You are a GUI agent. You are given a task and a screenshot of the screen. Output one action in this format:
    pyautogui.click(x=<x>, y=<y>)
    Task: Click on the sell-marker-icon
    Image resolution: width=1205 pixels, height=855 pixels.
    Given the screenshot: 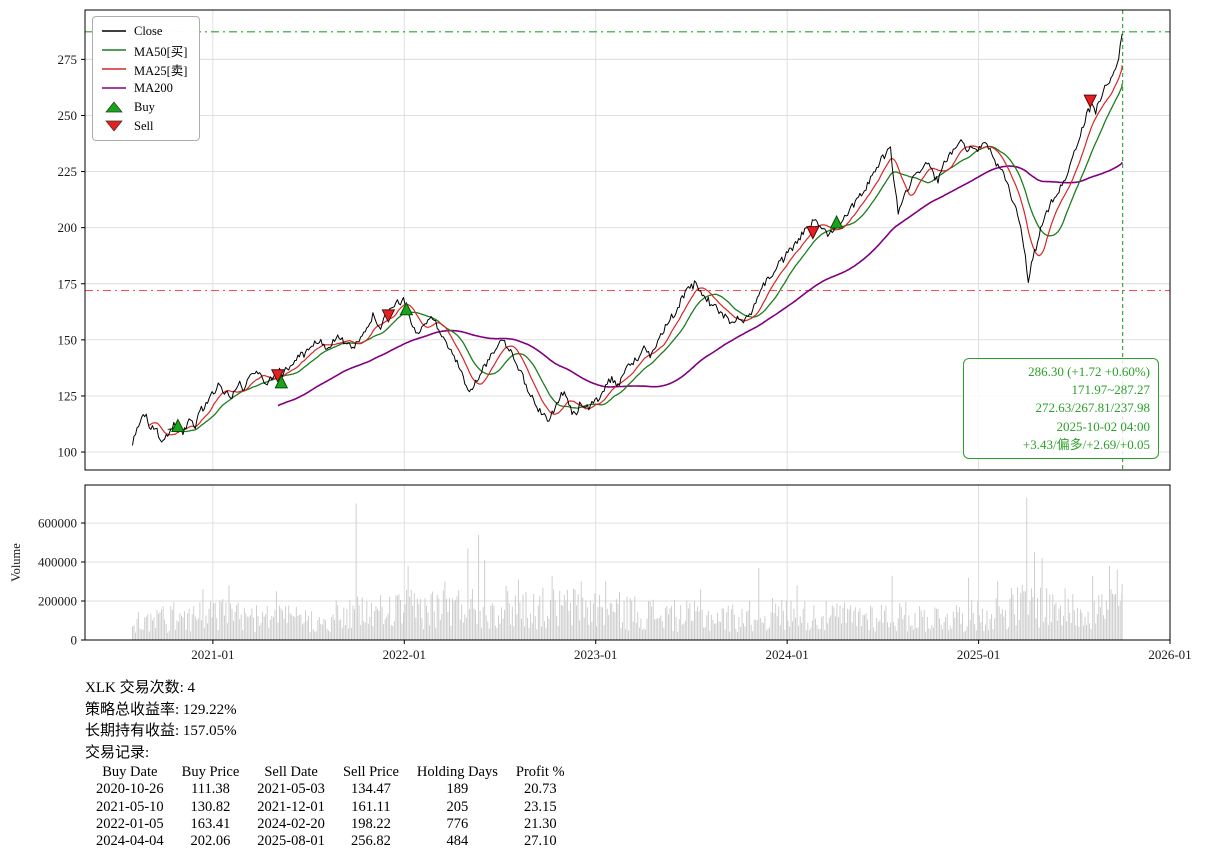 What is the action you would take?
    pyautogui.click(x=114, y=126)
    